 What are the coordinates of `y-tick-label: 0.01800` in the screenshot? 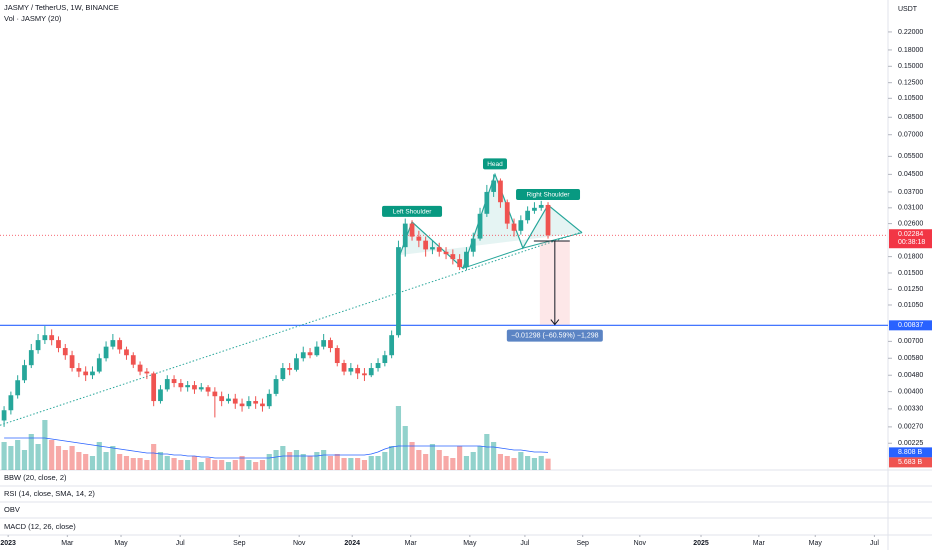 It's located at (910, 256).